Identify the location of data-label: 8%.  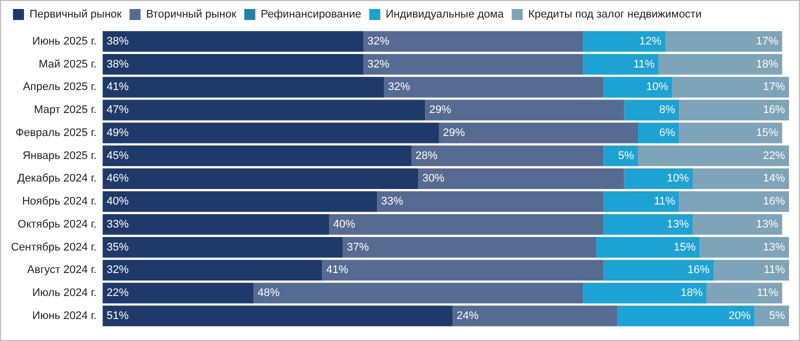
(667, 110).